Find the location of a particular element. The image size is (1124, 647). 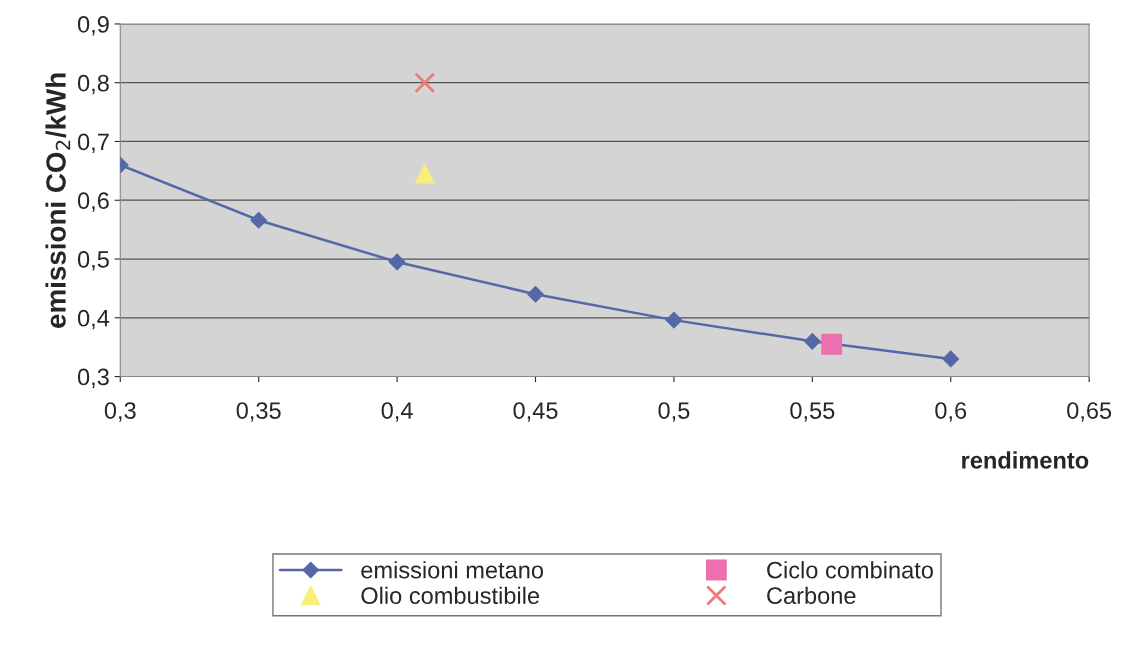

x-tick-label: 0,4 is located at coordinates (397, 412).